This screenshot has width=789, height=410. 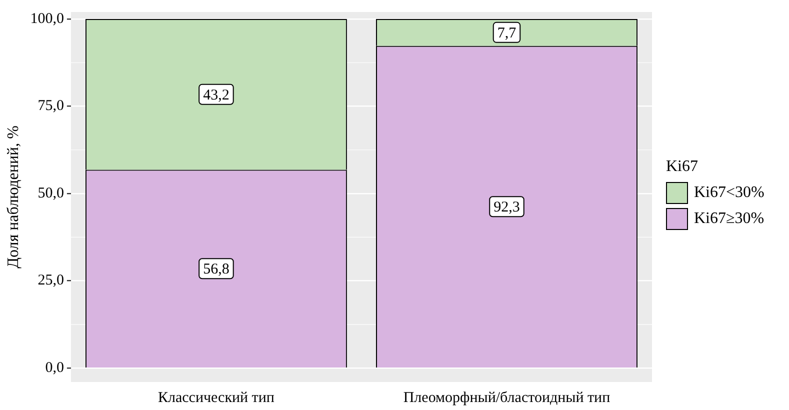 I want to click on y-axis-title: Доля наблюдений, %, so click(x=13, y=197).